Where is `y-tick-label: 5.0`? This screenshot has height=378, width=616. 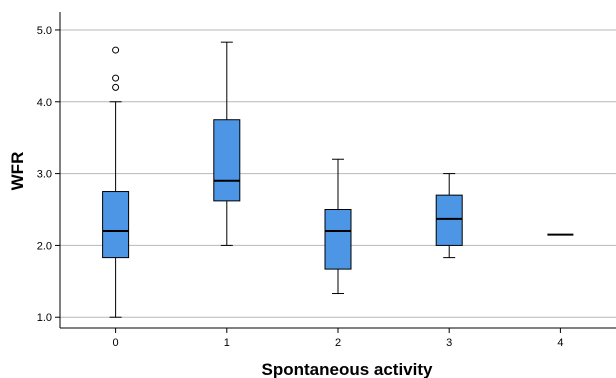
y-tick-label: 5.0 is located at coordinates (44, 31).